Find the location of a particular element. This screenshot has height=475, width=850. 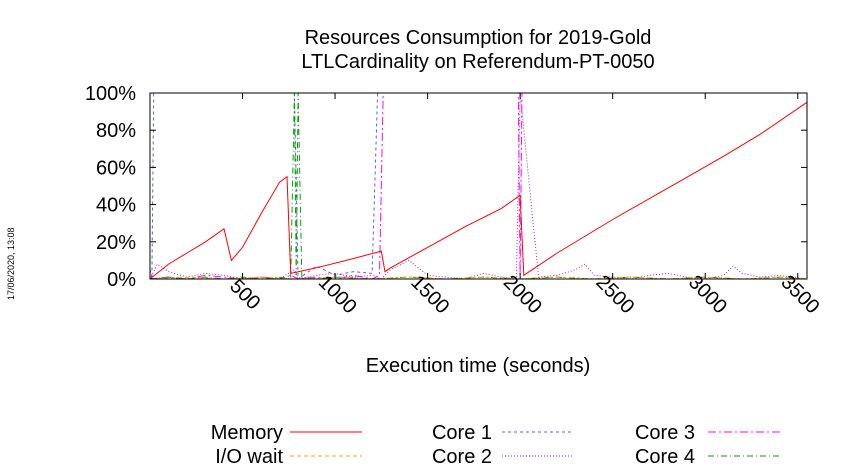

legend-label: I/O wait is located at coordinates (249, 457).